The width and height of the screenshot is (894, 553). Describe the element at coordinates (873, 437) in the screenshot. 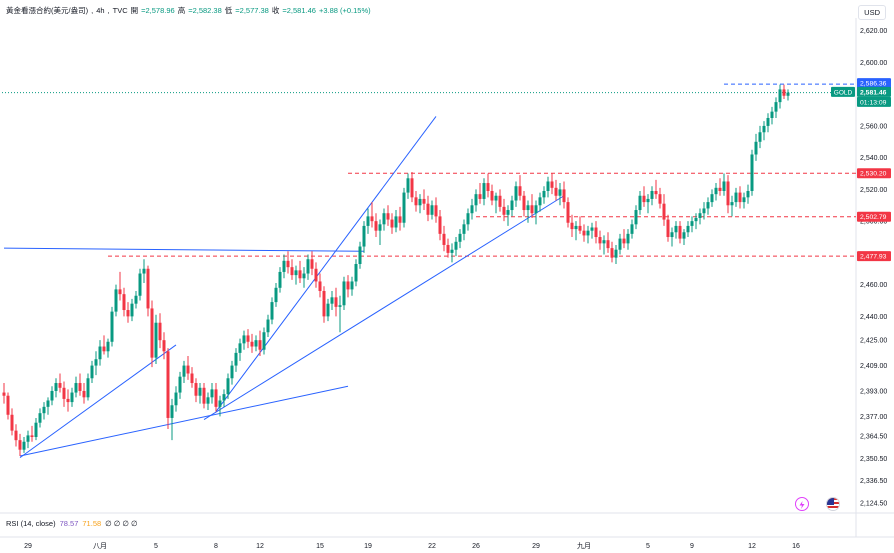

I see `y-tick-label: 2,364.50` at that location.